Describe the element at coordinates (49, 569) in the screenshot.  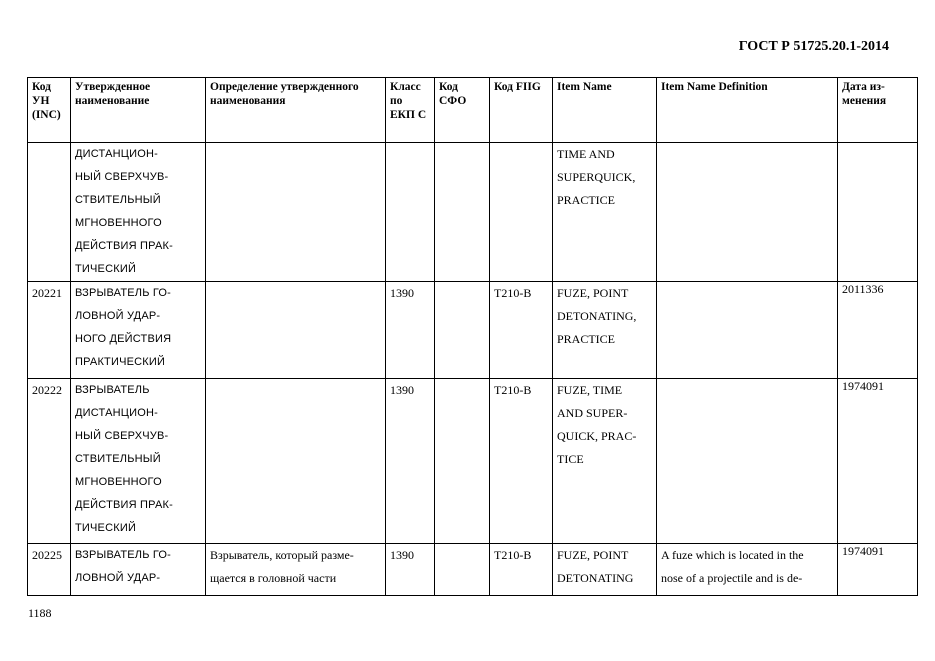
I see `cell-inc: 20225` at that location.